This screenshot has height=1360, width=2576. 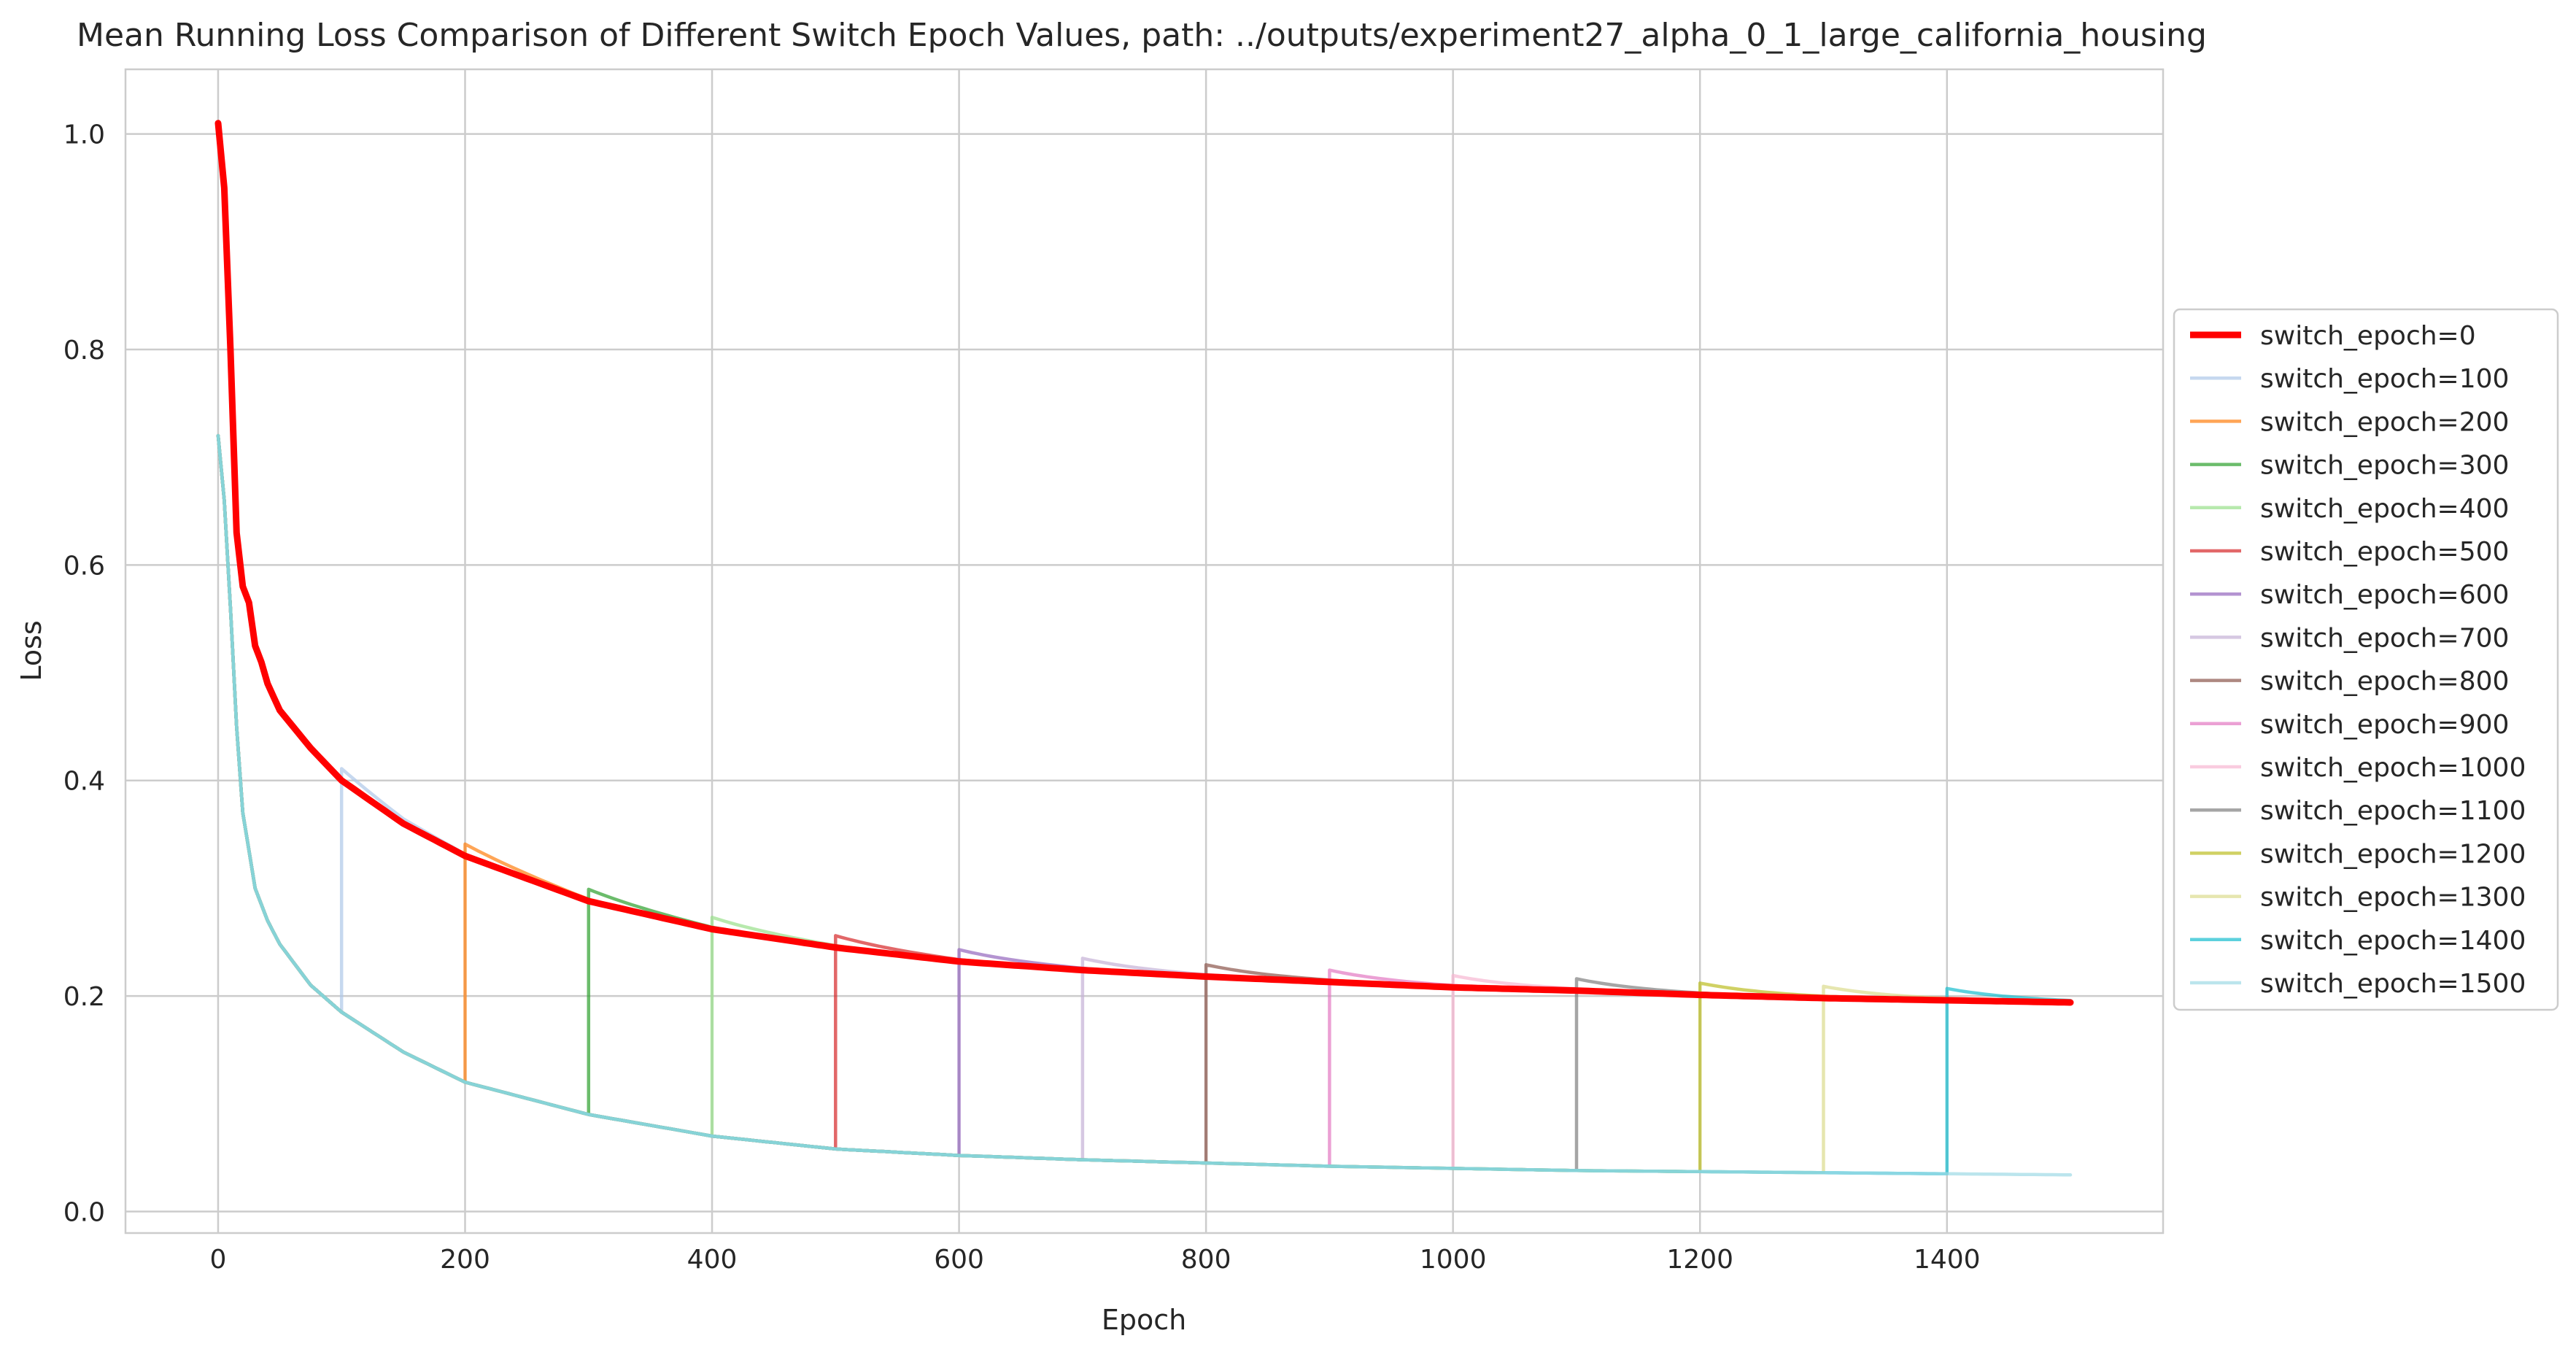 What do you see at coordinates (2384, 509) in the screenshot?
I see `legend-label: switch_epoch=400` at bounding box center [2384, 509].